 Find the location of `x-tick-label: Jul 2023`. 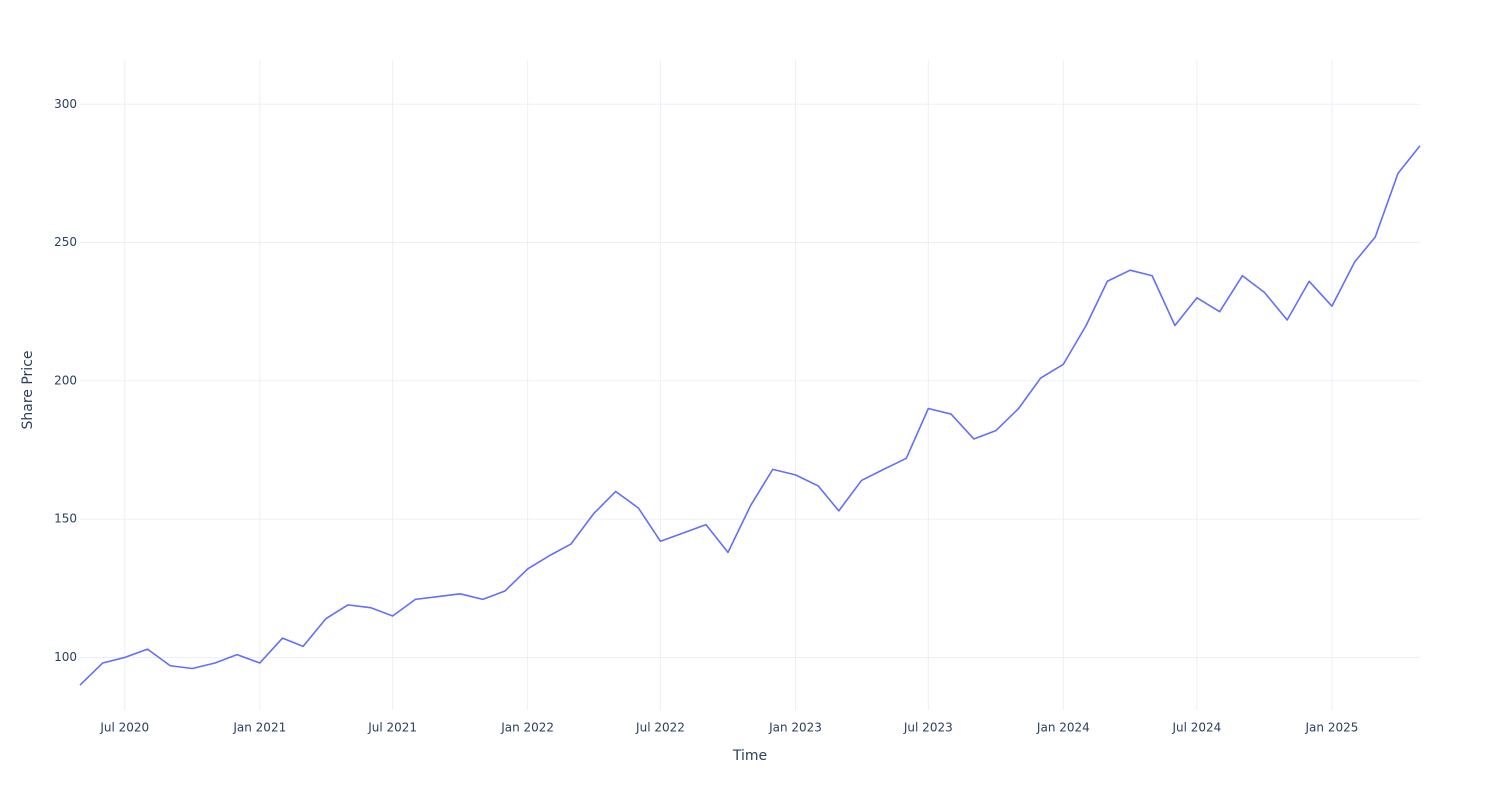

x-tick-label: Jul 2023 is located at coordinates (928, 728).